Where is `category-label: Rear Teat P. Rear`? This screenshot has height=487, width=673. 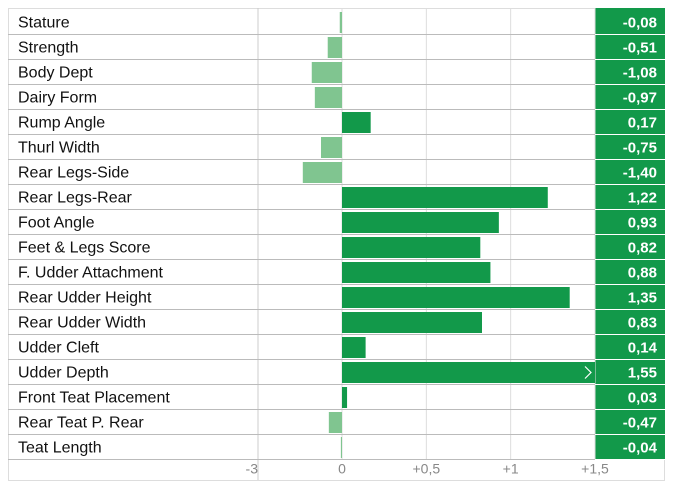
category-label: Rear Teat P. Rear is located at coordinates (81, 423).